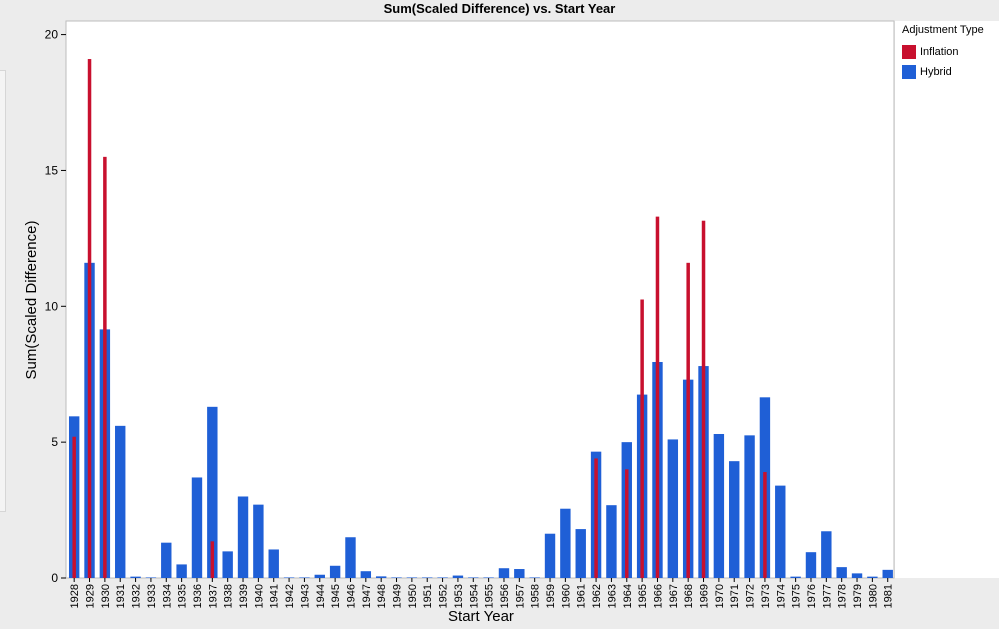 The height and width of the screenshot is (629, 999). Describe the element at coordinates (795, 577) in the screenshot. I see `bar-hybrid-1975` at that location.